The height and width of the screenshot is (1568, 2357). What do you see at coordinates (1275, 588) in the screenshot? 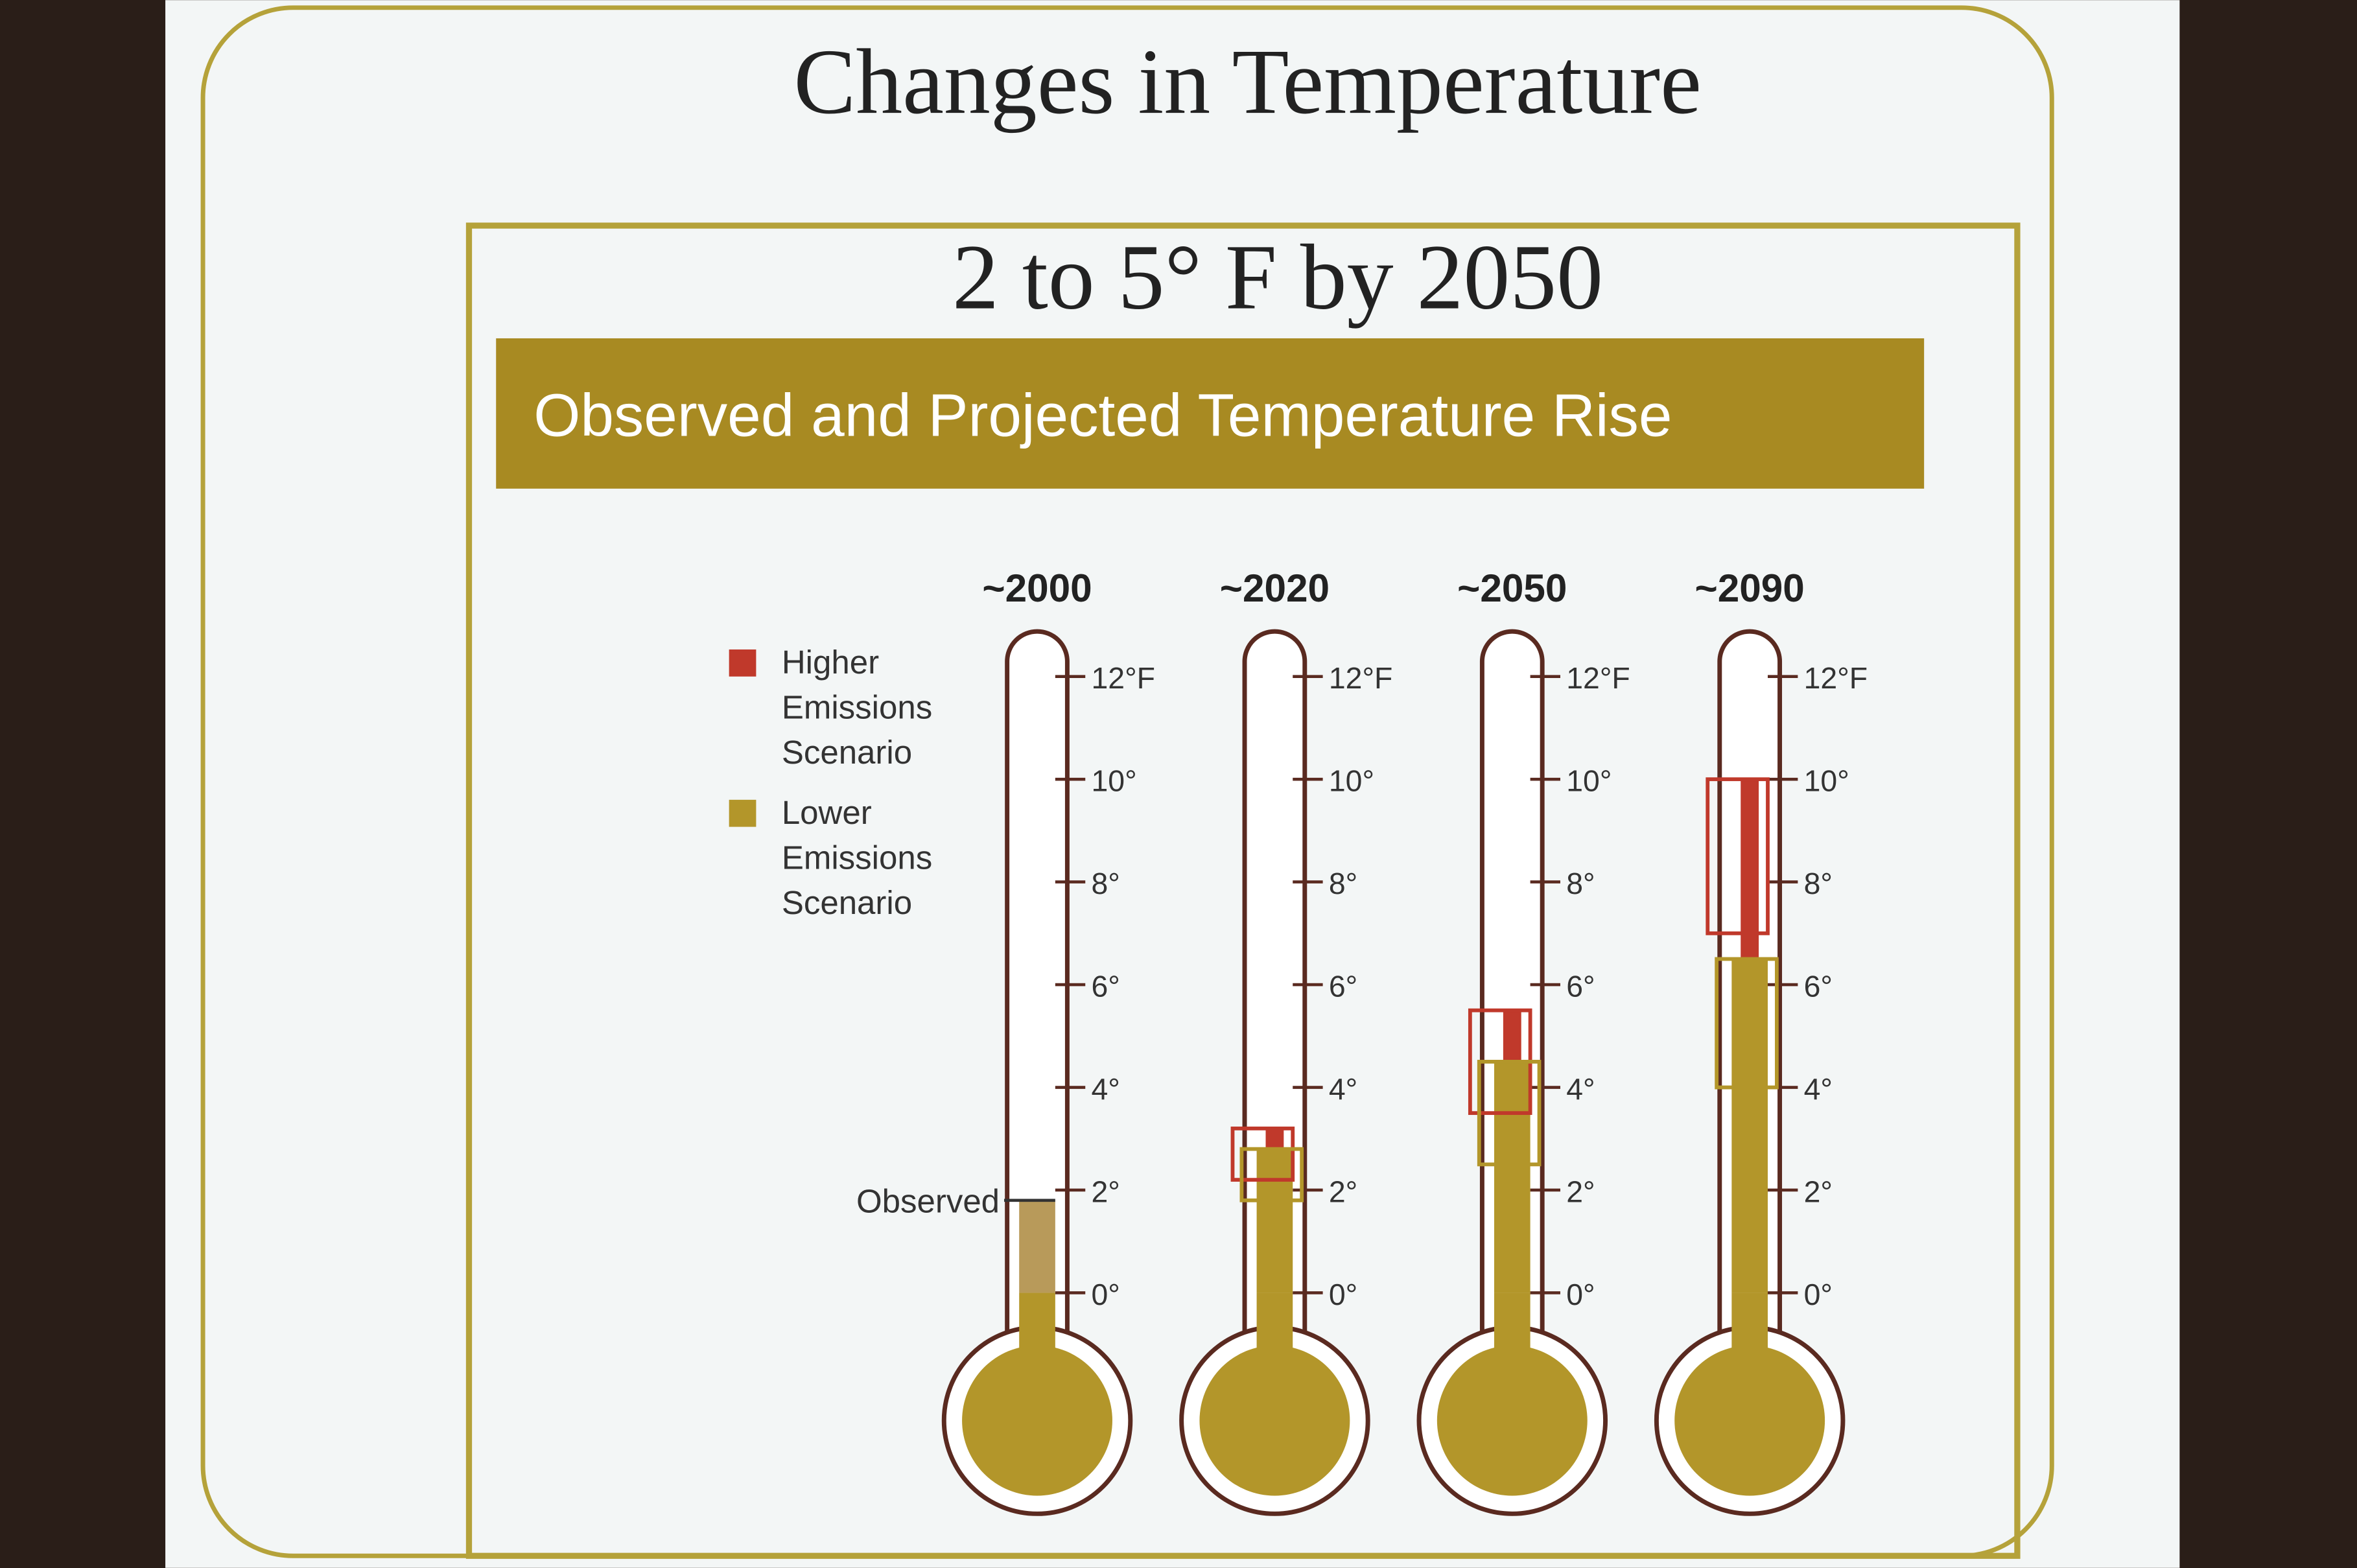
I see `category-label: ~2020` at bounding box center [1275, 588].